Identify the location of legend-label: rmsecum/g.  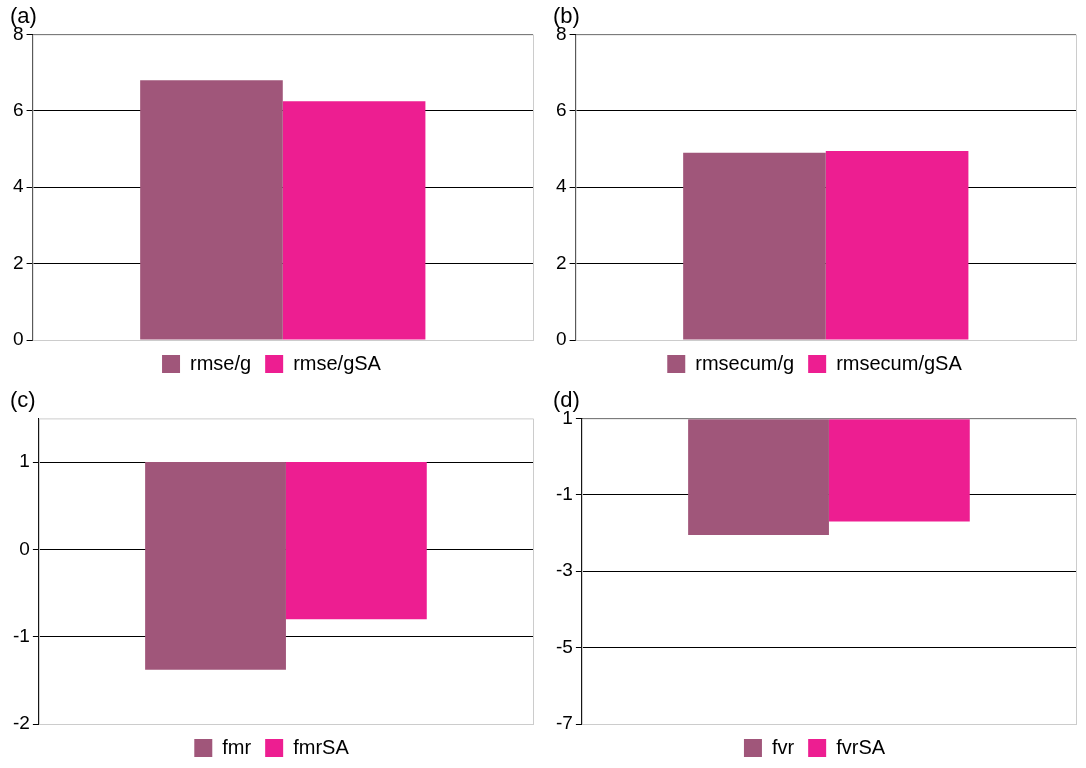
(745, 362).